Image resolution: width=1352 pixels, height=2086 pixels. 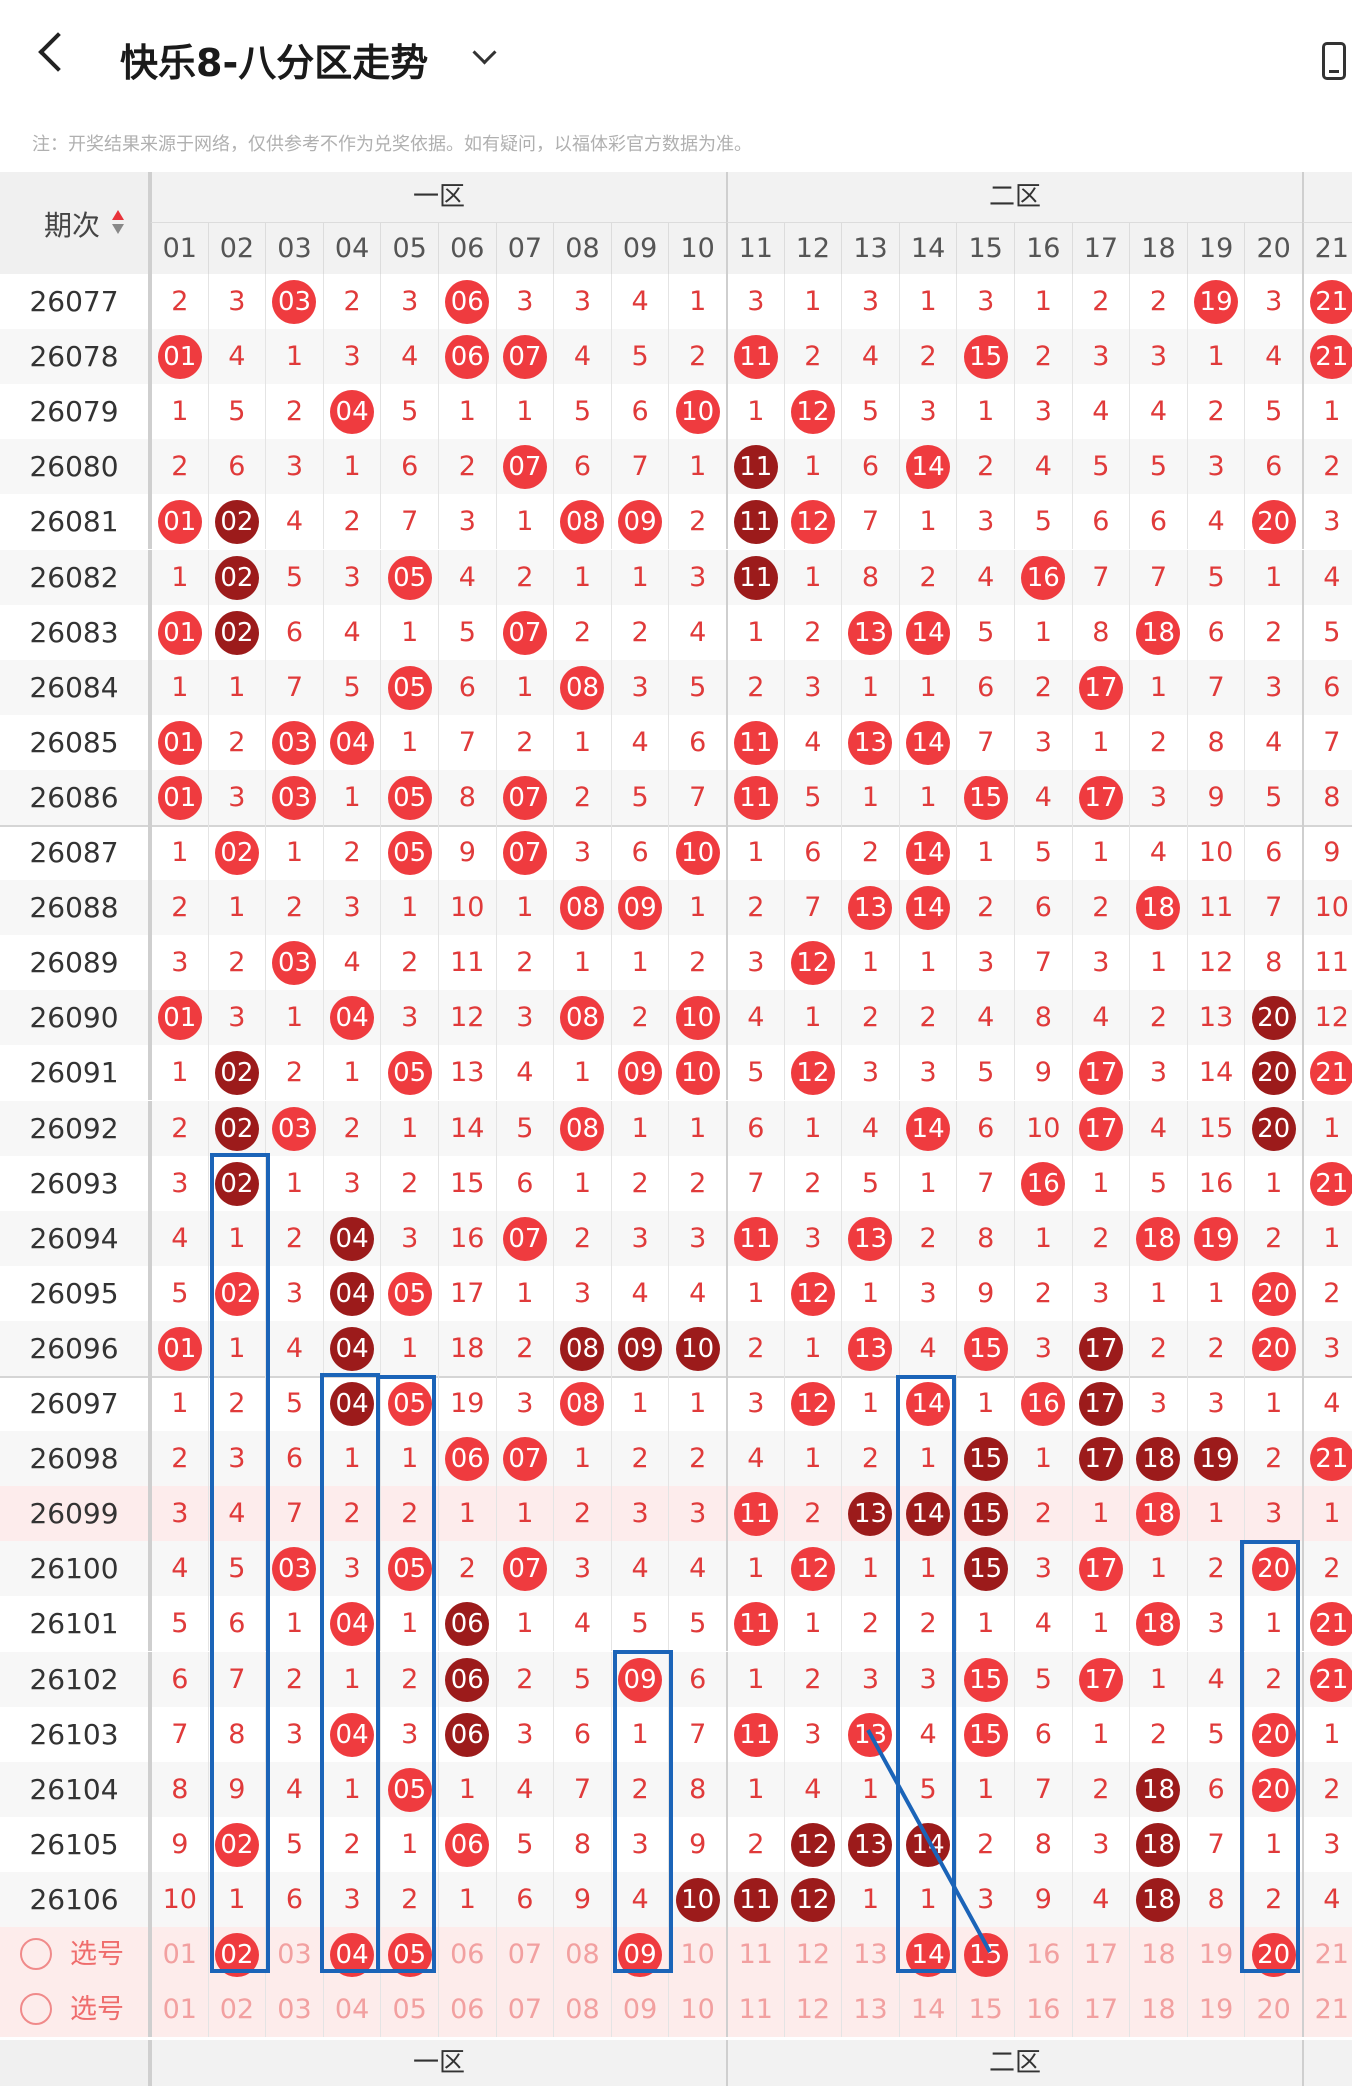 What do you see at coordinates (639, 2010) in the screenshot?
I see `selectable-number: 09` at bounding box center [639, 2010].